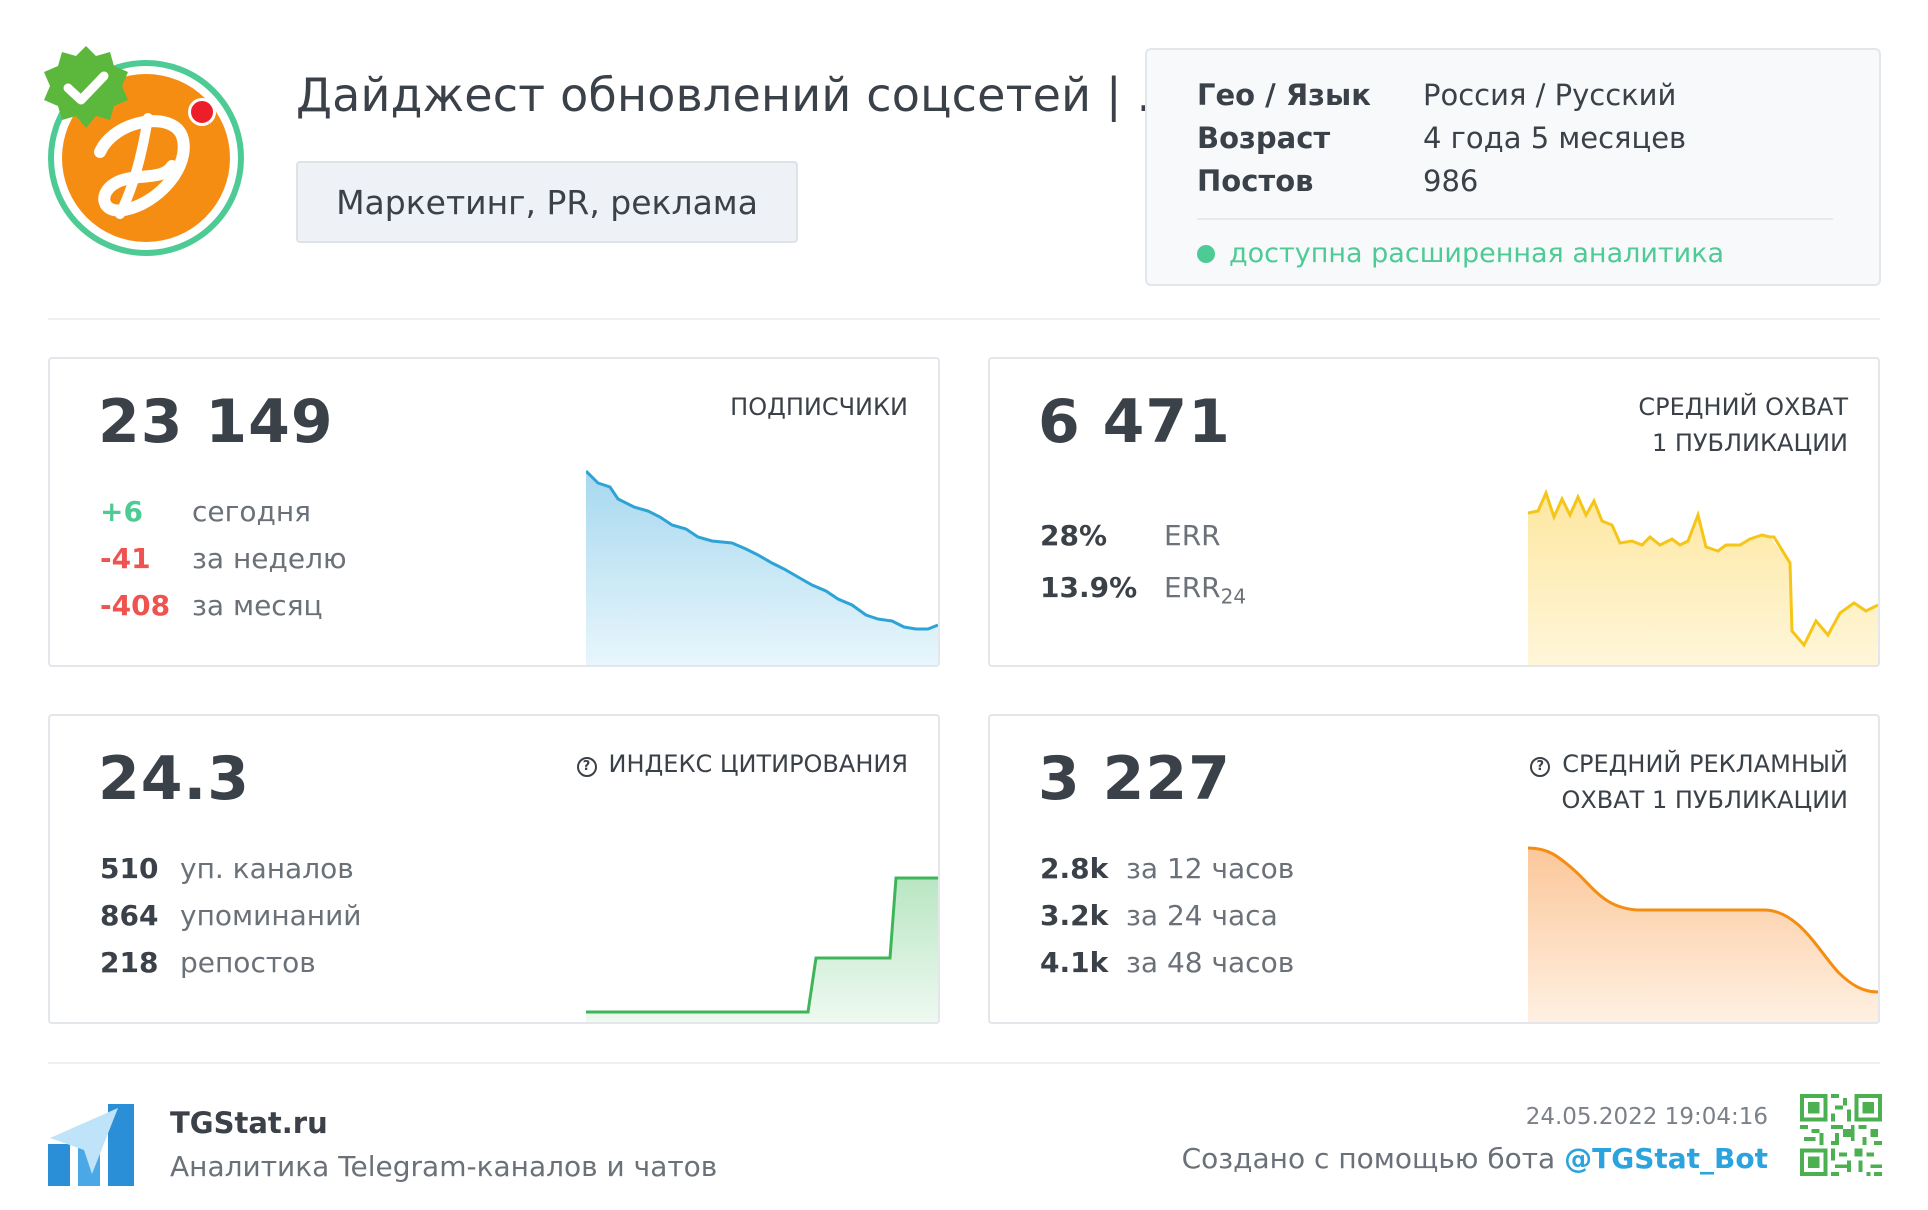  I want to click on stat-text: за месяц, so click(257, 605).